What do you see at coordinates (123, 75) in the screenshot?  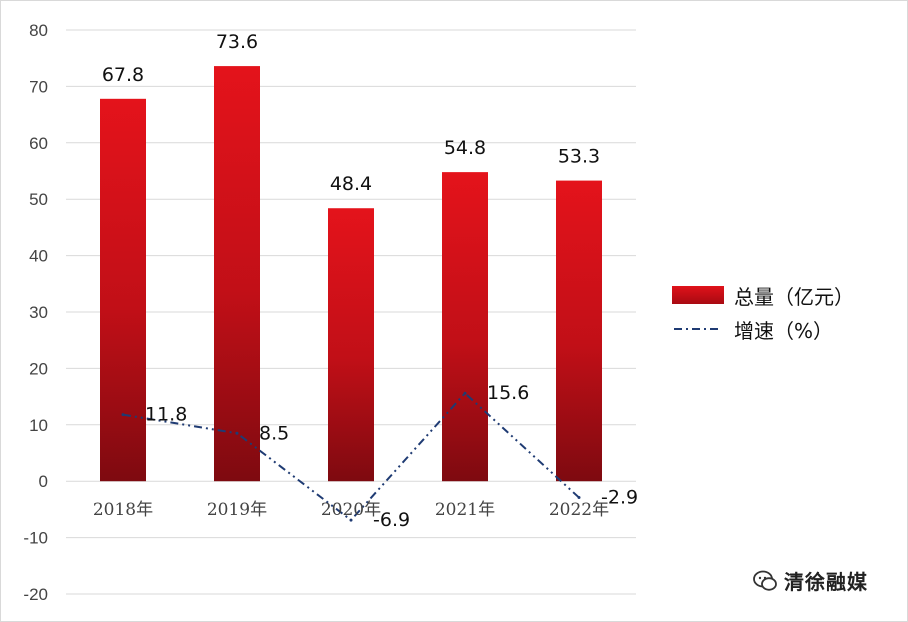 I see `bar-value-label: 67.8` at bounding box center [123, 75].